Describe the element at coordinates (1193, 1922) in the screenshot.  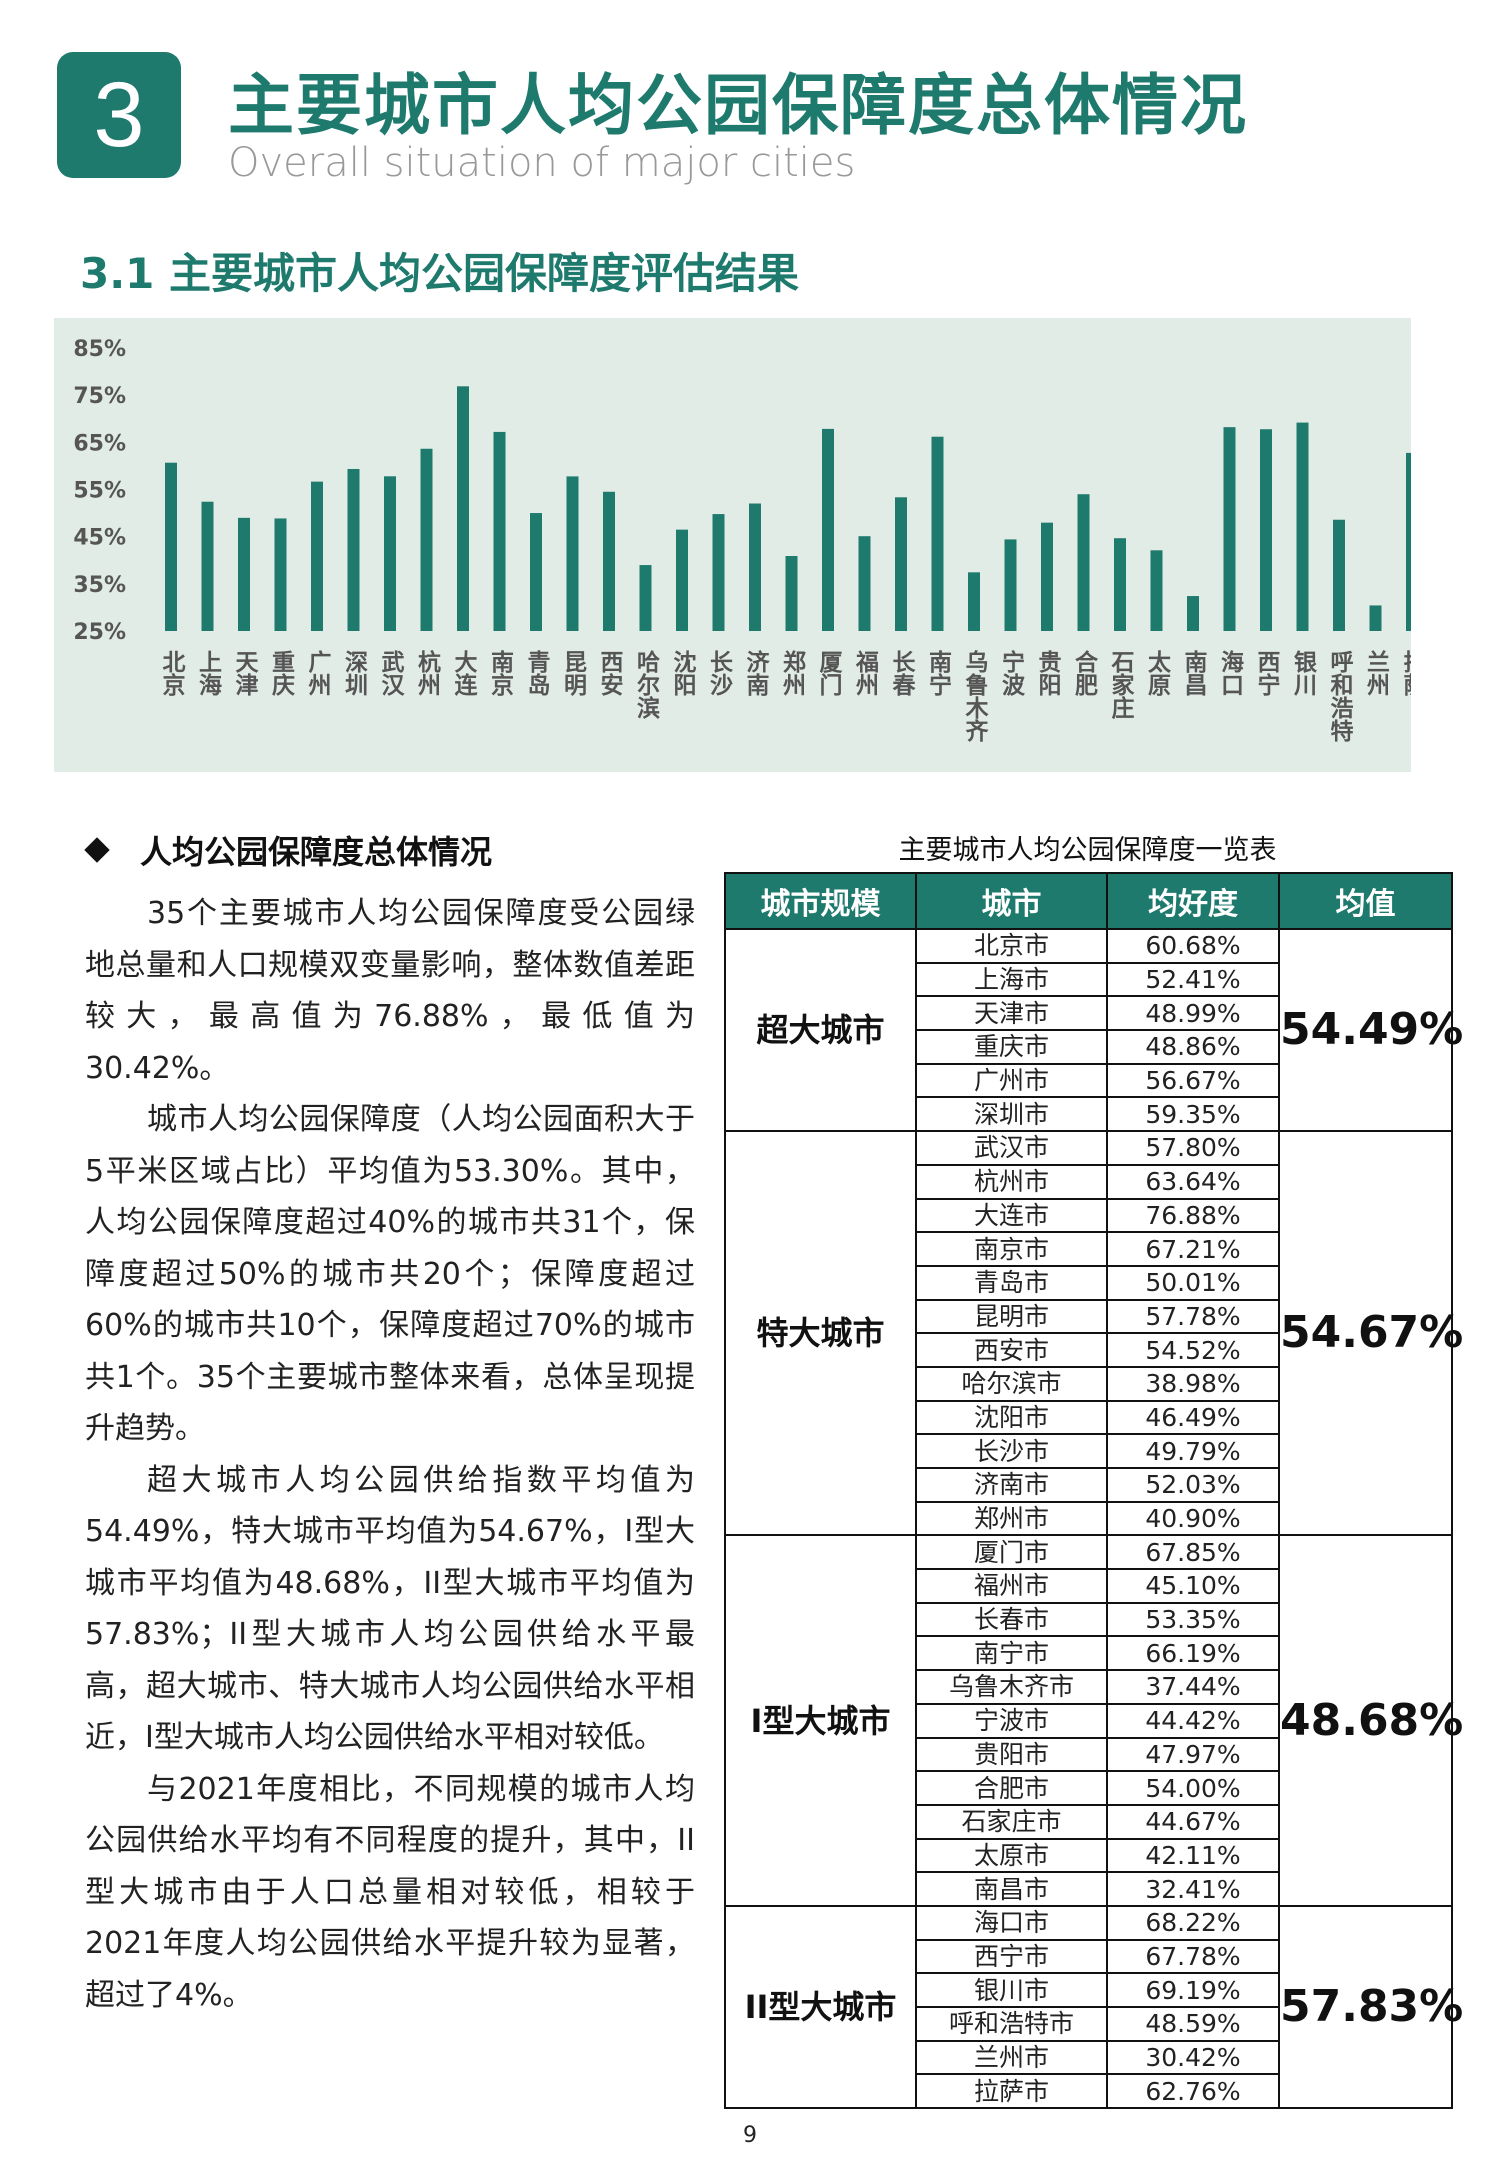
I see `value-cell: 68.22%` at that location.